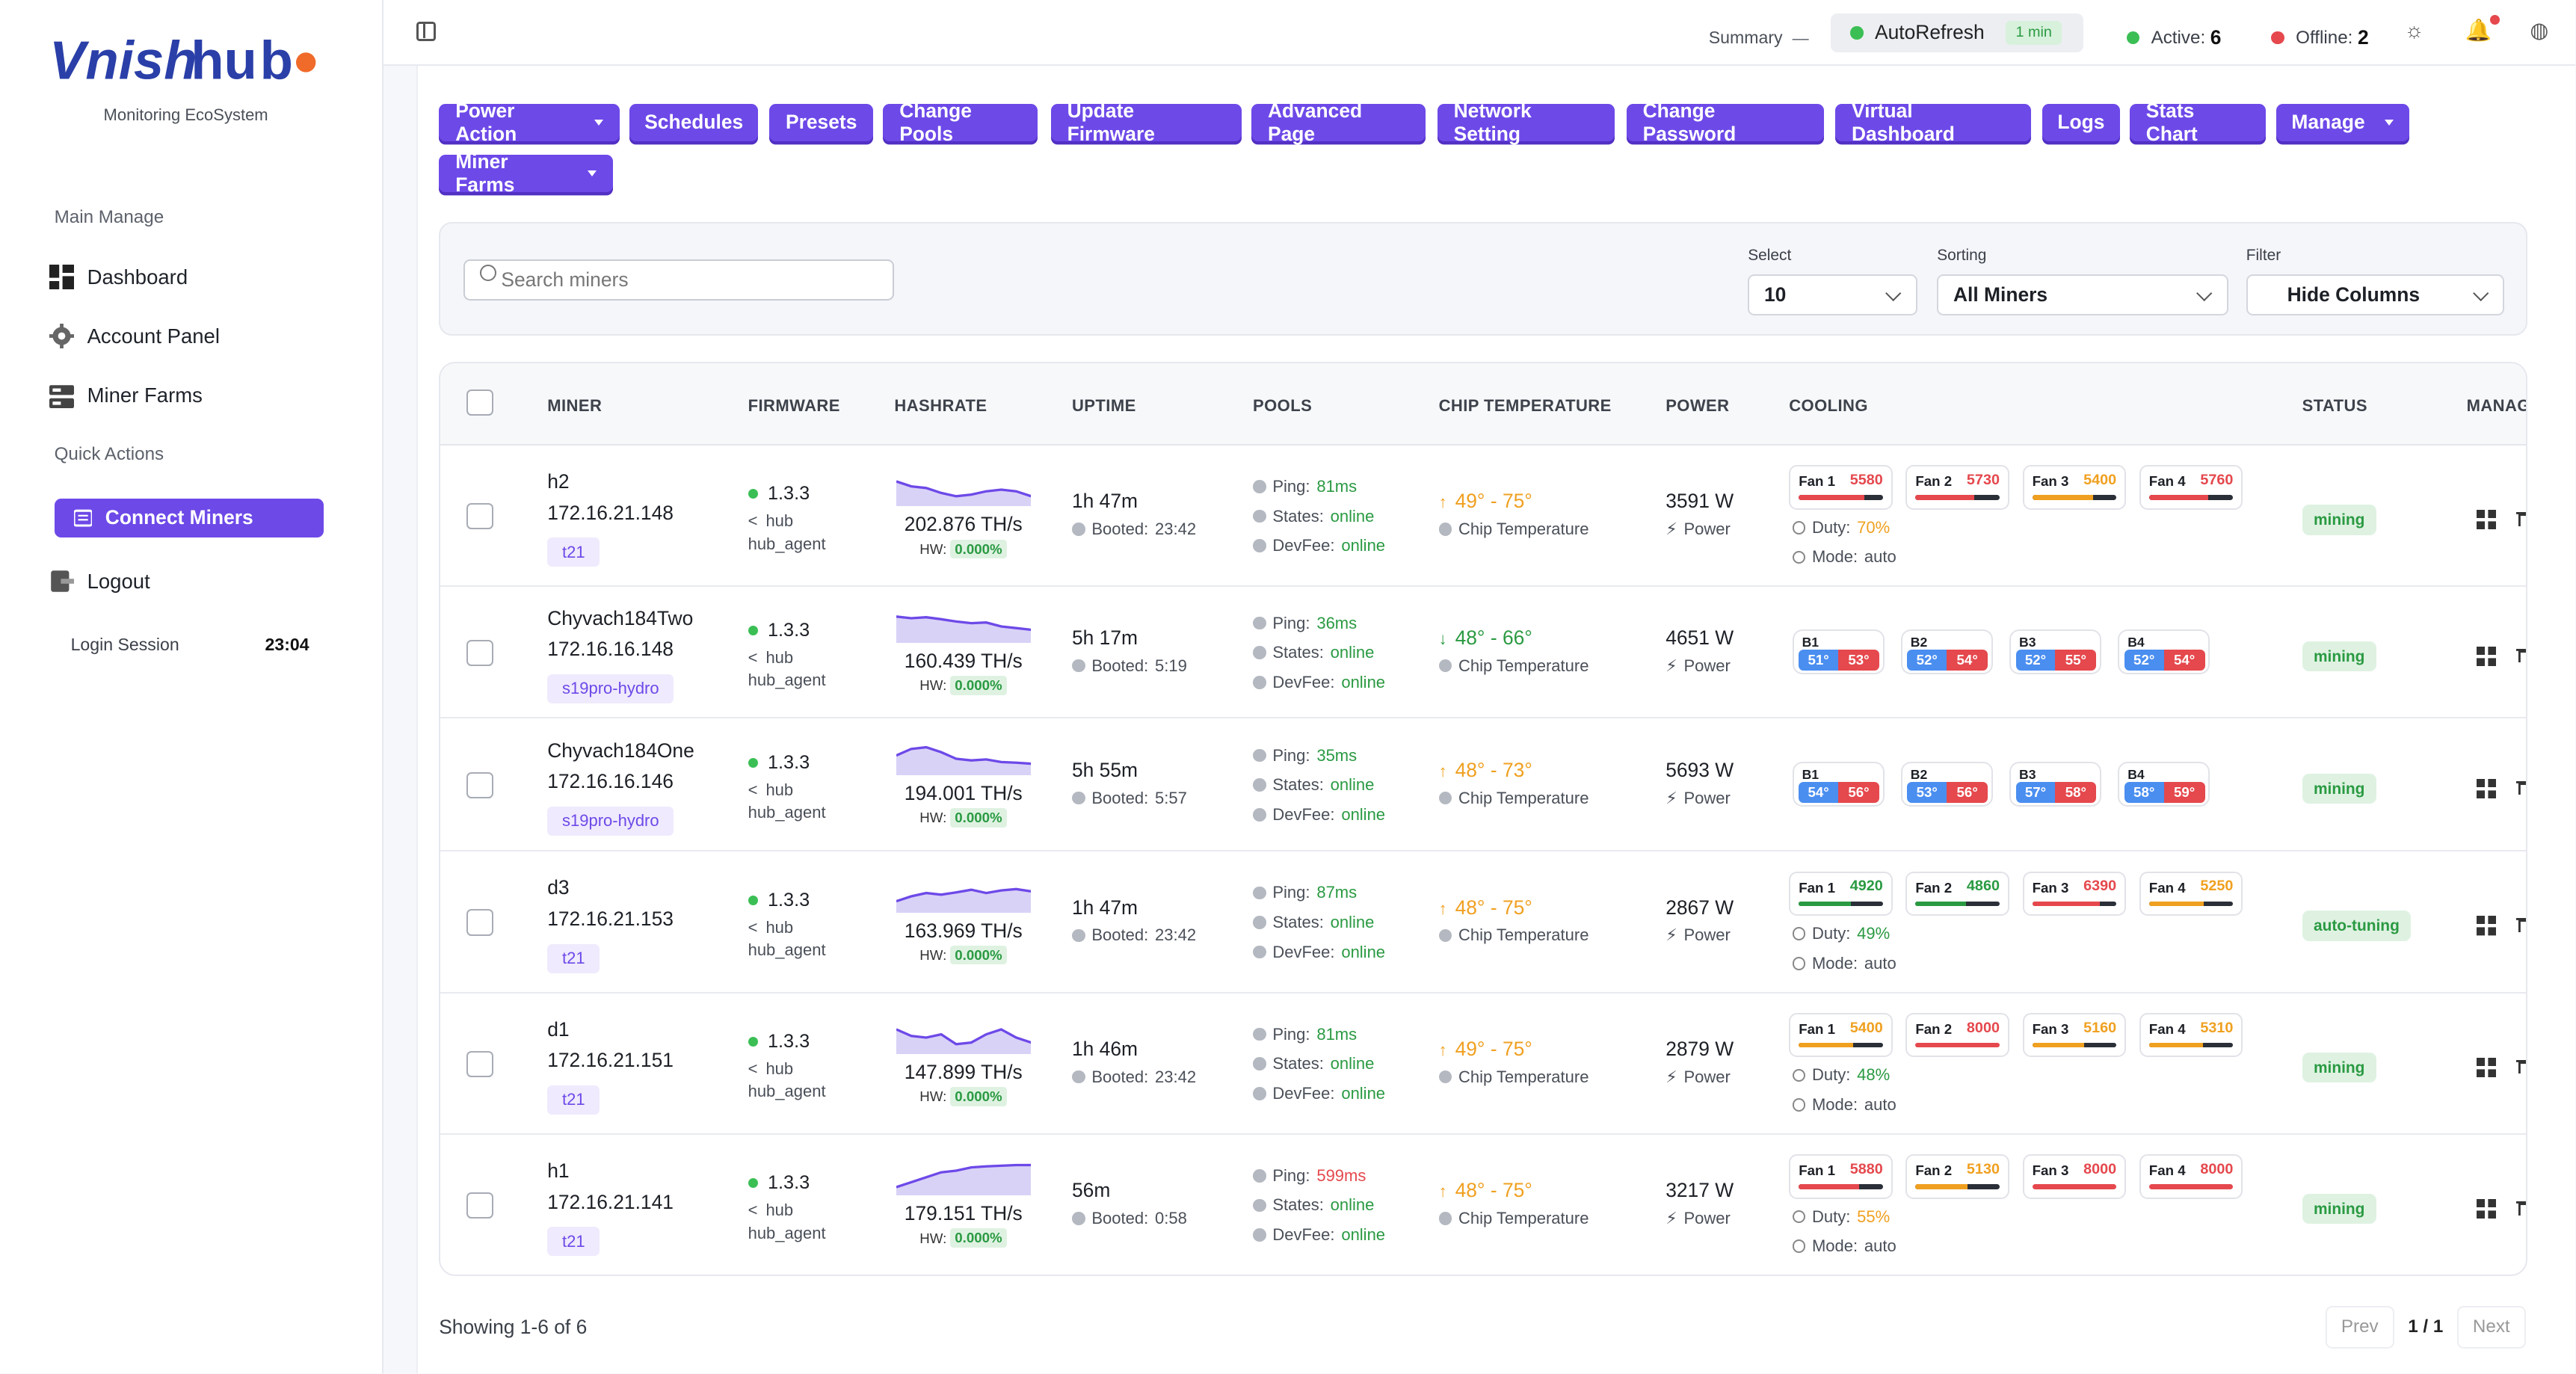 The width and height of the screenshot is (2576, 1374). Describe the element at coordinates (960, 122) in the screenshot. I see `action-button-change-pools: Change Pools` at that location.